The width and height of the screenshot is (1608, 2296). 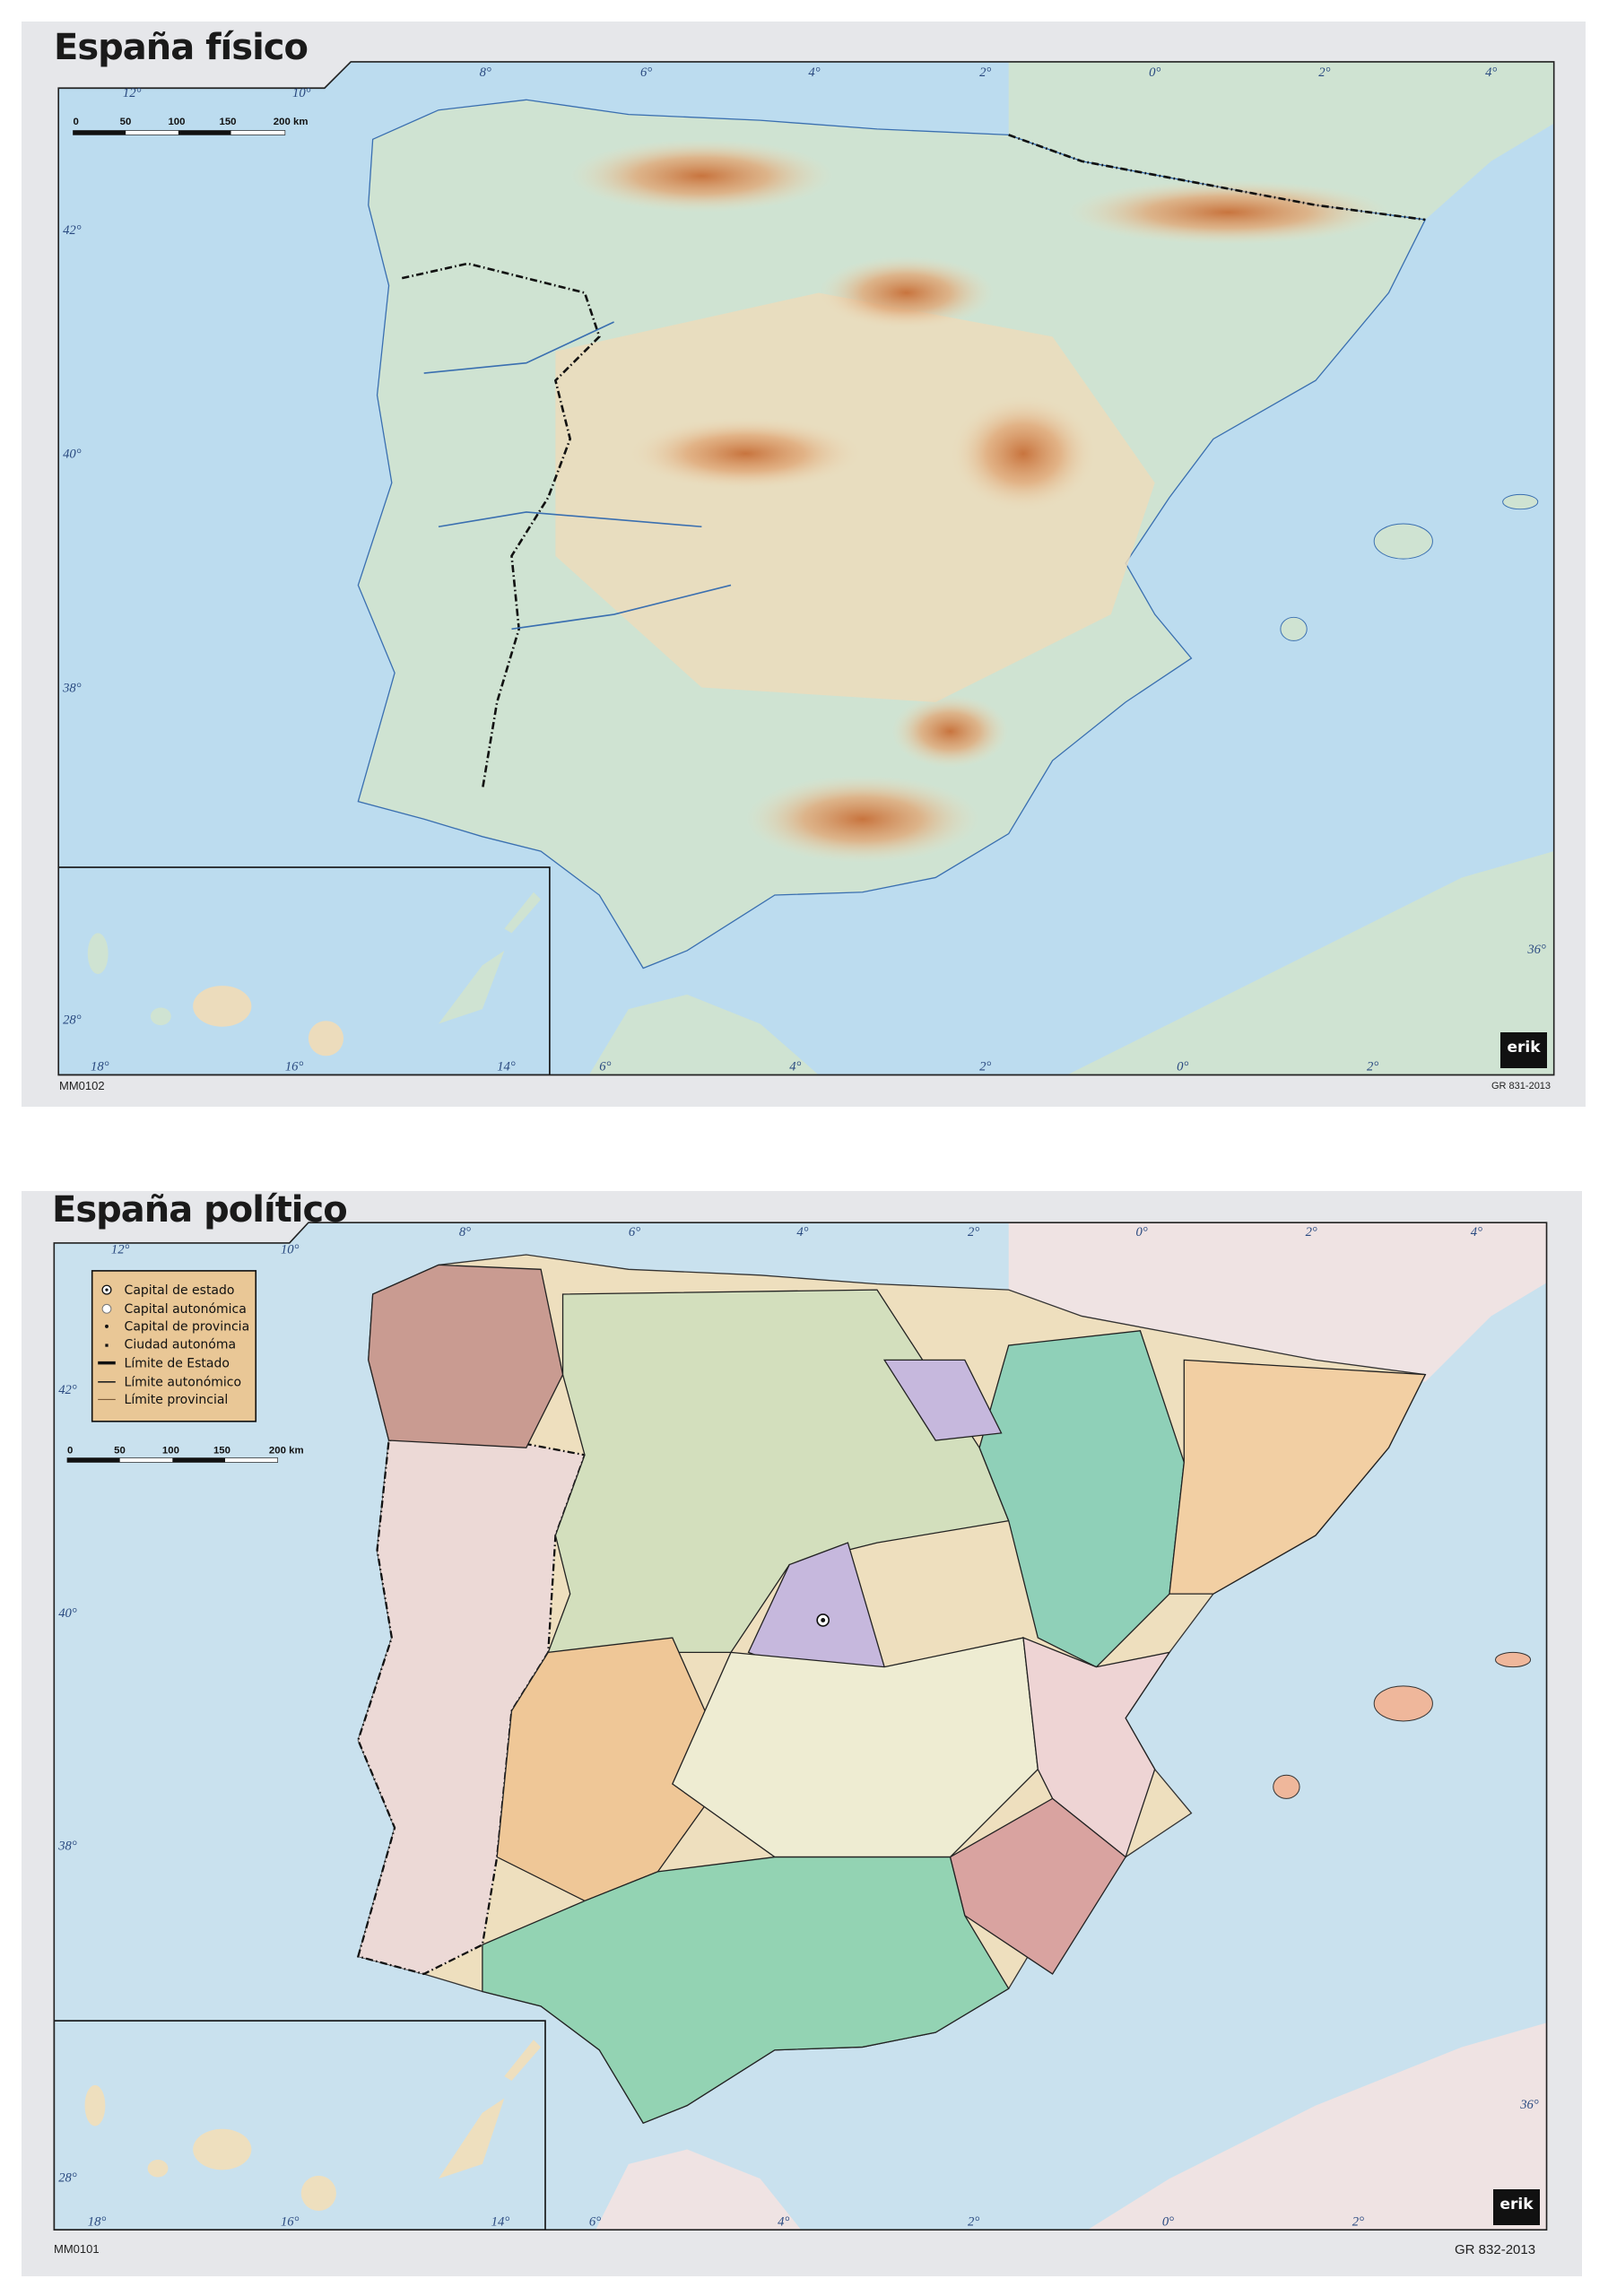 I want to click on erik-logo-political: erik, so click(x=1516, y=2207).